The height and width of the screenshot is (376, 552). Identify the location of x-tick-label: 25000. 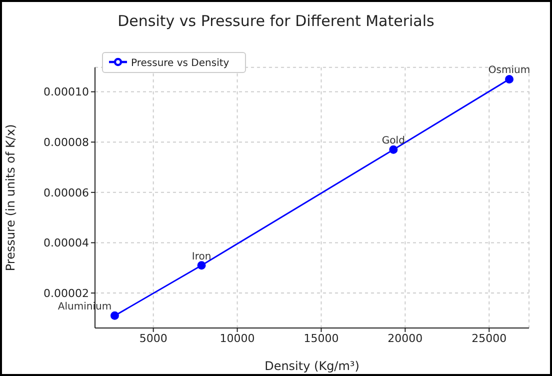
(489, 338).